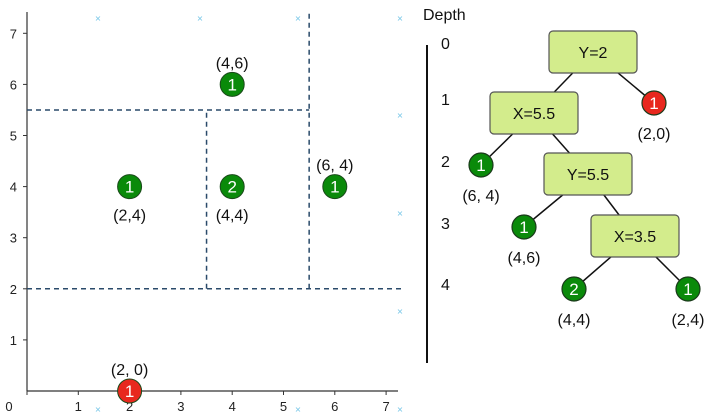 This screenshot has height=418, width=713. I want to click on x-tick-label: 2, so click(129, 406).